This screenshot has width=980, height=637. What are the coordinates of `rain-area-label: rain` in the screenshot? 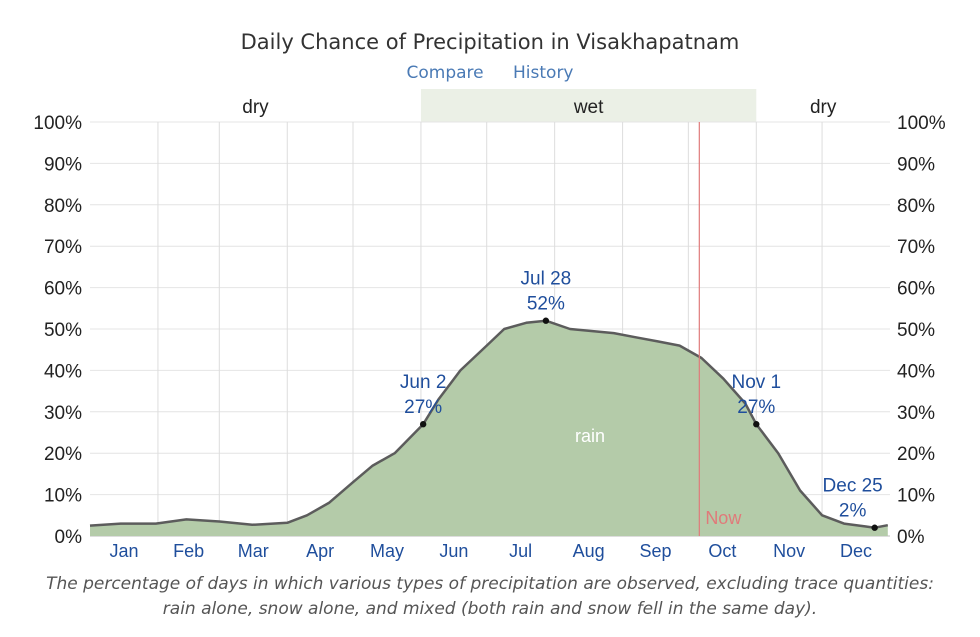 It's located at (590, 436).